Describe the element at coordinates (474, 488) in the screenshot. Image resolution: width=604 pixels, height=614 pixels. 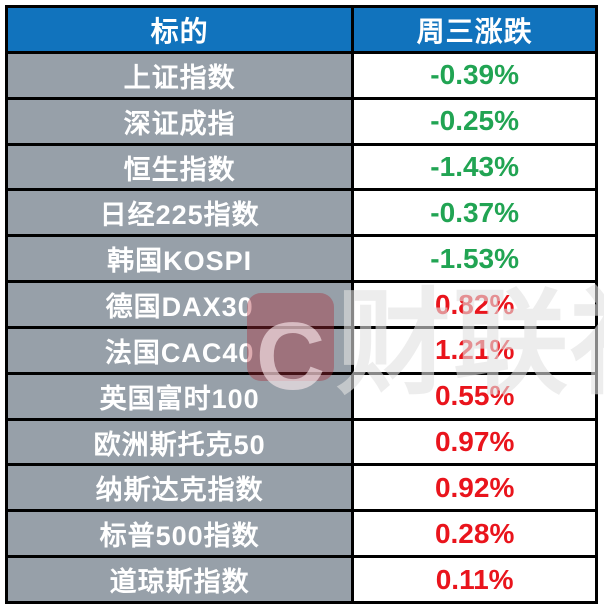
I see `change-value-cell: 0.92%` at that location.